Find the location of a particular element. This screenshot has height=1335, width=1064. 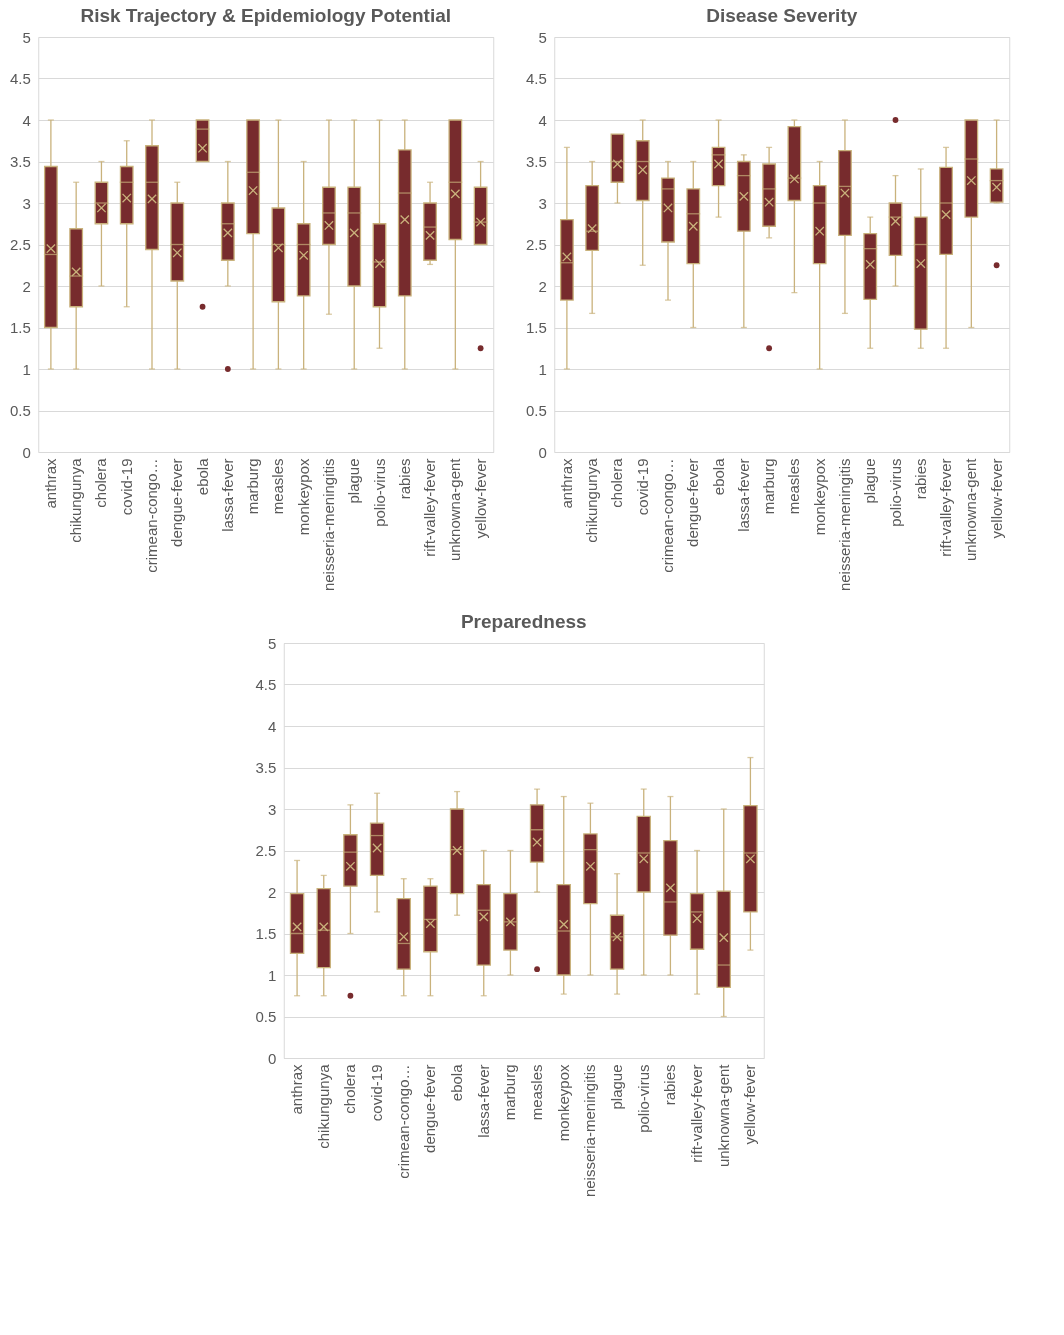

chart-title: Preparedness is located at coordinates (523, 621).